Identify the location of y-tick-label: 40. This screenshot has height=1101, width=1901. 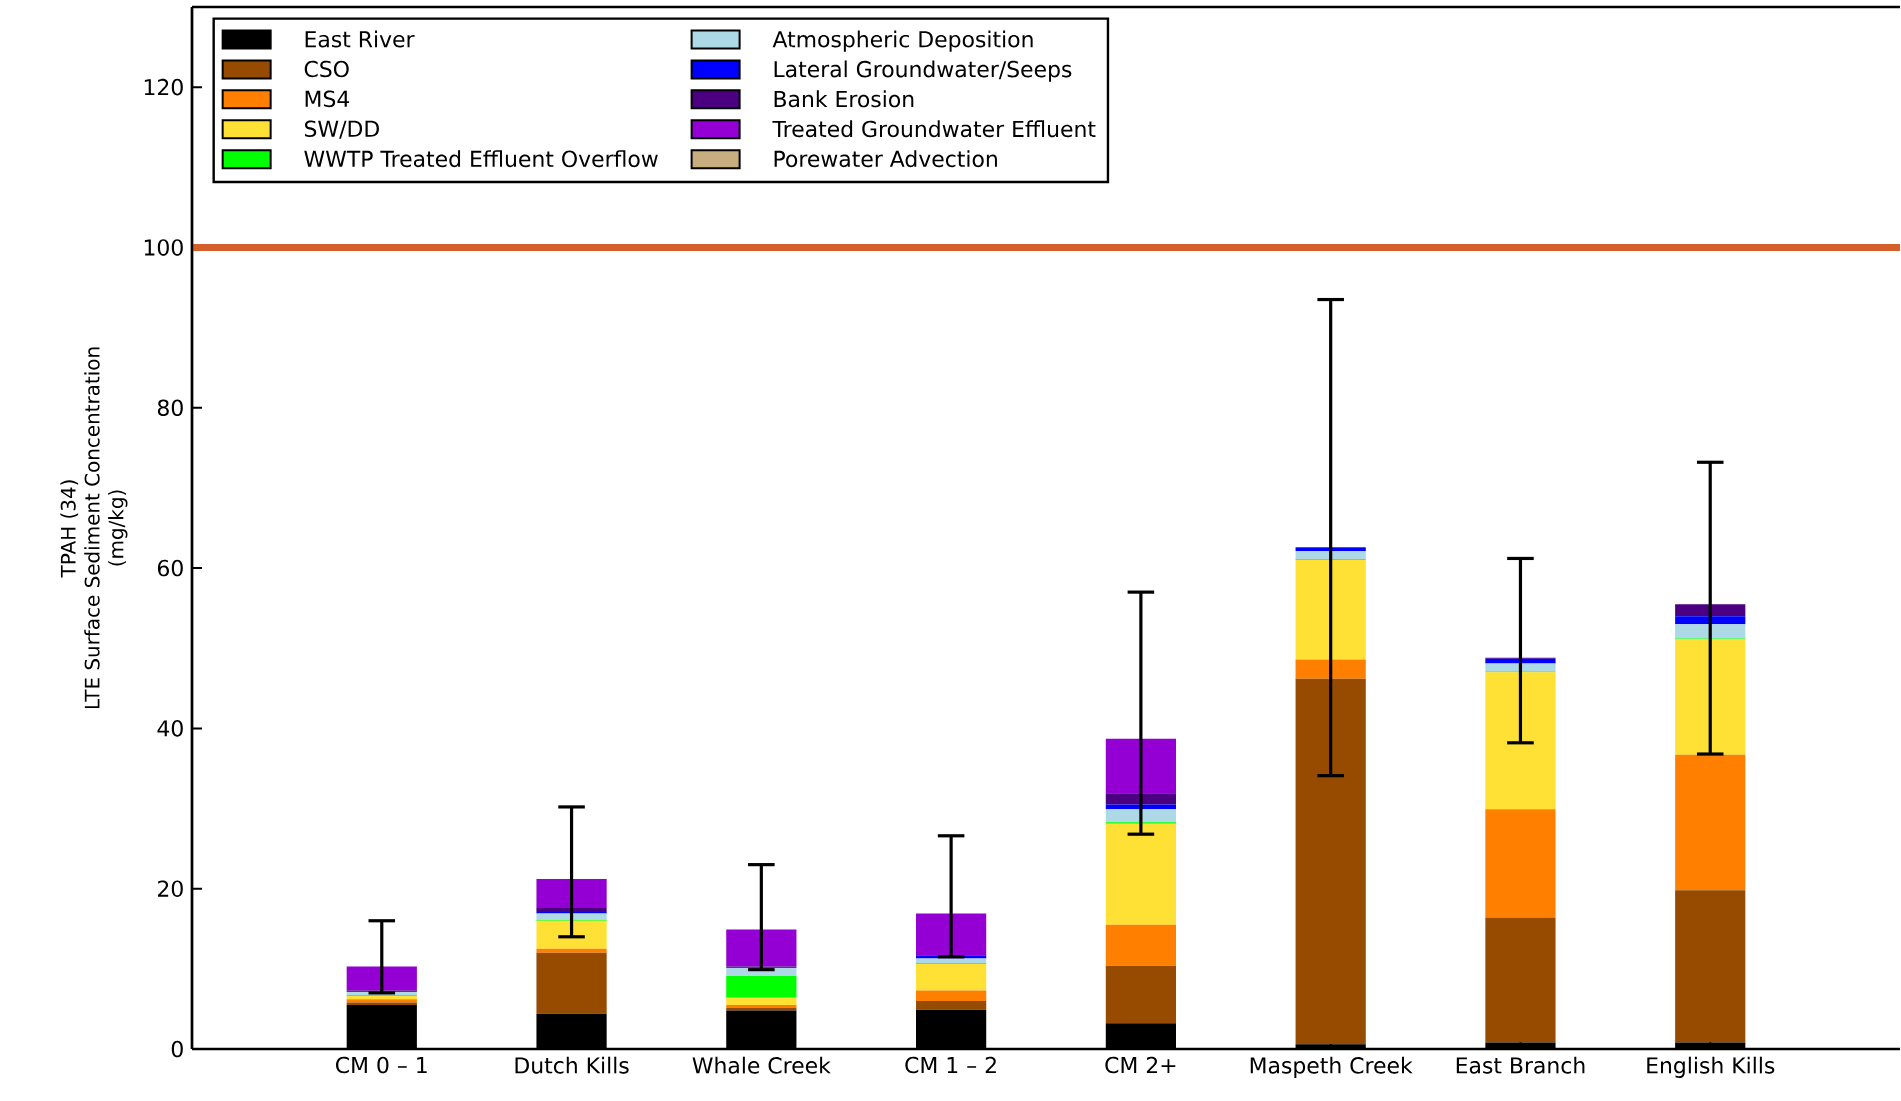
(170, 728).